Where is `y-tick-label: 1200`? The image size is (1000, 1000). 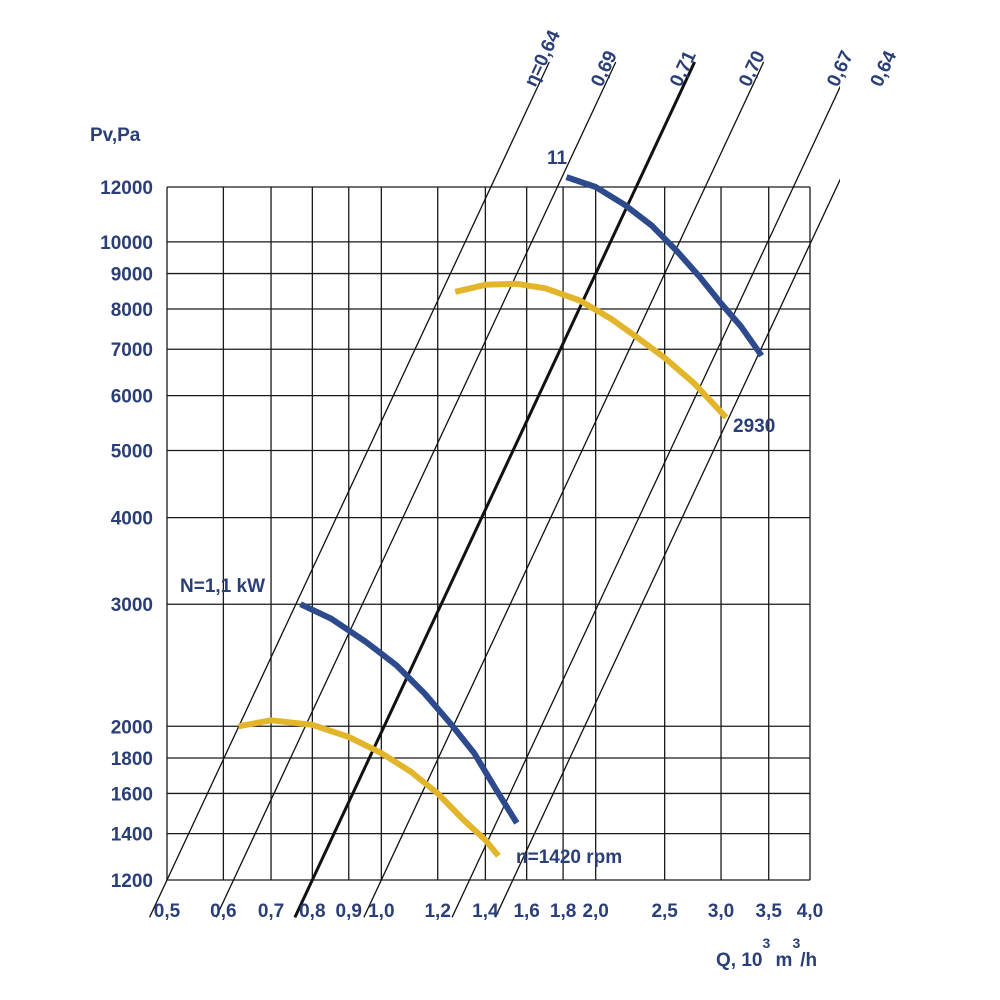 y-tick-label: 1200 is located at coordinates (132, 881).